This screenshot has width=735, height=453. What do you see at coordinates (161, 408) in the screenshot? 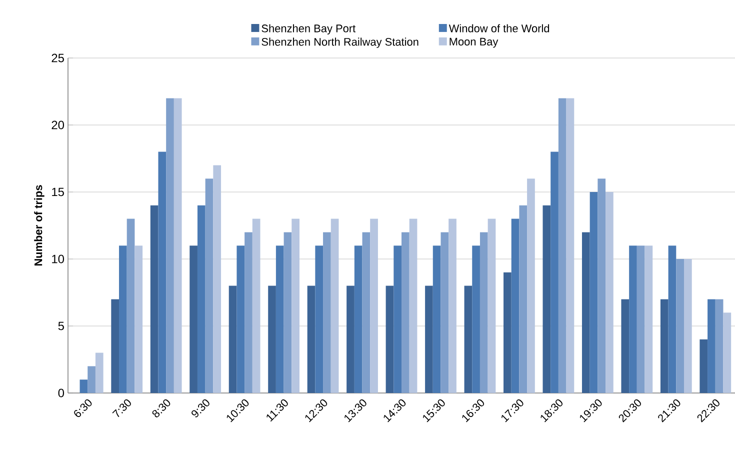
I see `x-tick-label: 8:30` at bounding box center [161, 408].